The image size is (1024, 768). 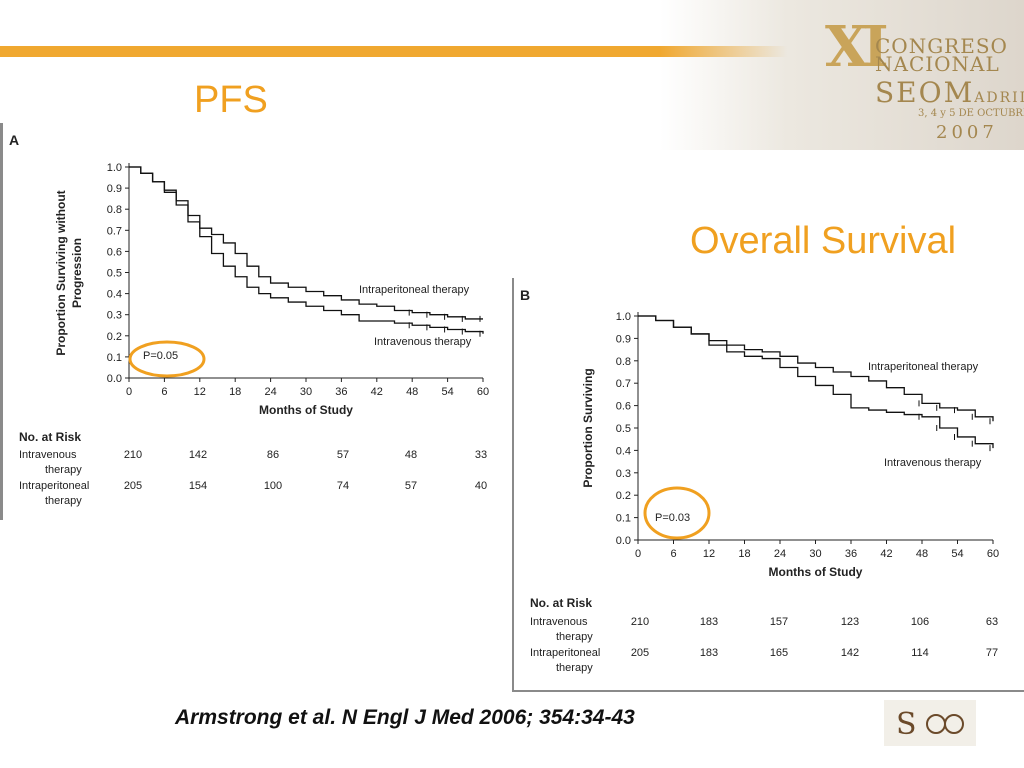 What do you see at coordinates (992, 653) in the screenshot?
I see `risk-value: 77` at bounding box center [992, 653].